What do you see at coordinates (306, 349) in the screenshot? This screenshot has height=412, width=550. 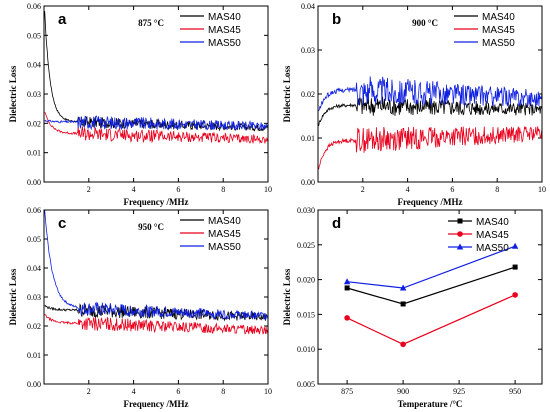 I see `ytick-label-d: 0.010` at bounding box center [306, 349].